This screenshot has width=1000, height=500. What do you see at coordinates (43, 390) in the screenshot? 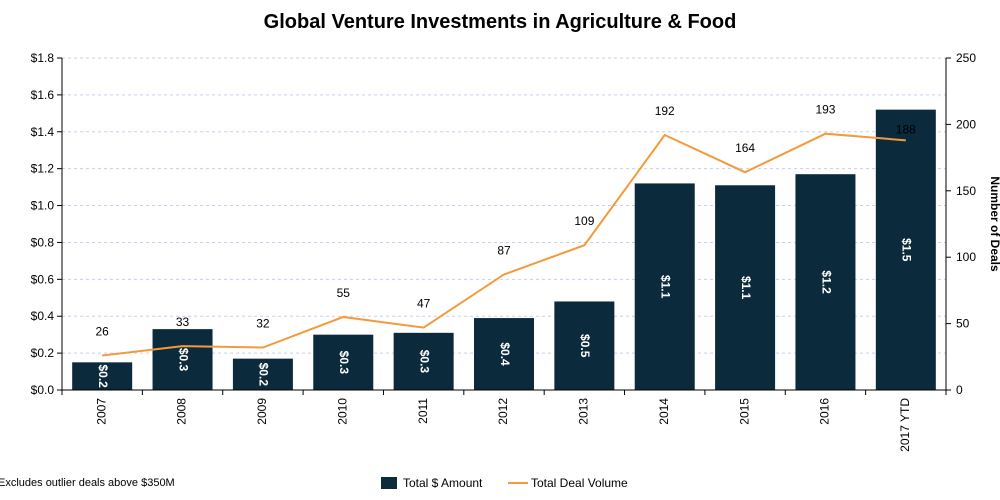
I see `y-axis-left-tick-label: $0.0` at bounding box center [43, 390].